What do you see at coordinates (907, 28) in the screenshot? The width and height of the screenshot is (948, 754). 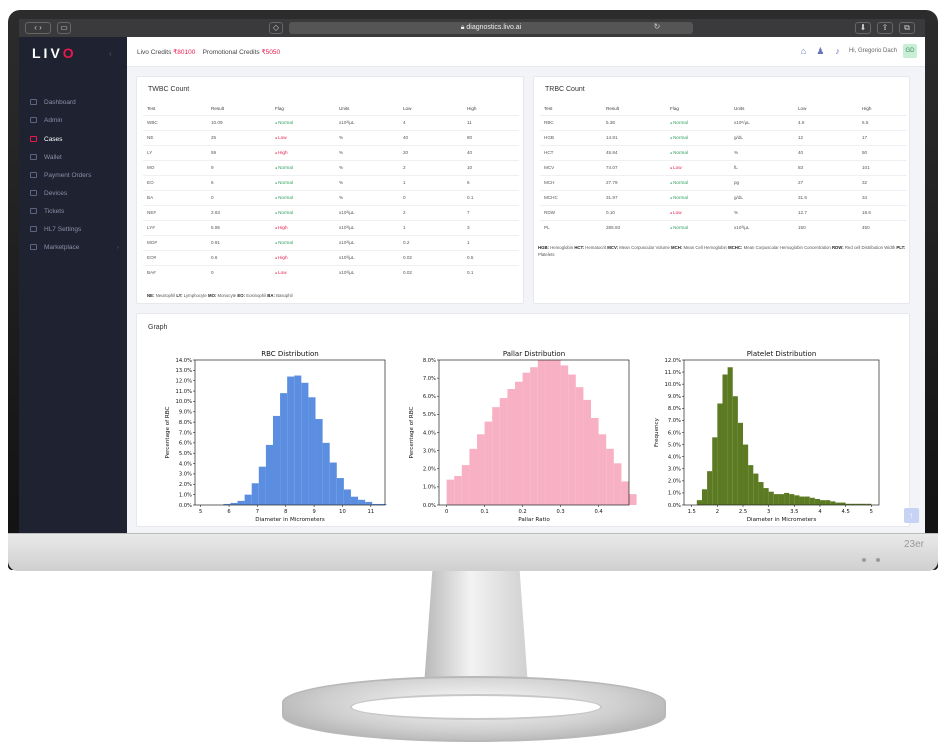 I see `tabs-icon: ⧉` at bounding box center [907, 28].